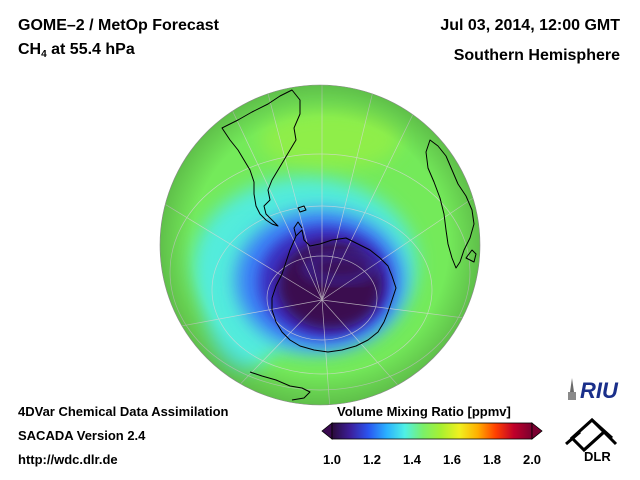  Describe the element at coordinates (599, 390) in the screenshot. I see `riu-logo-text: RIU` at that location.